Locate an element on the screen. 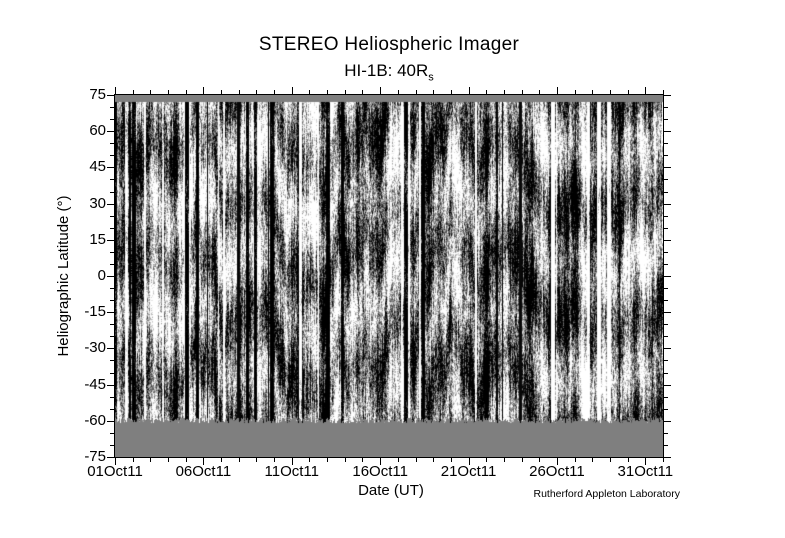  x-axis-title: Date (UT) is located at coordinates (391, 490).